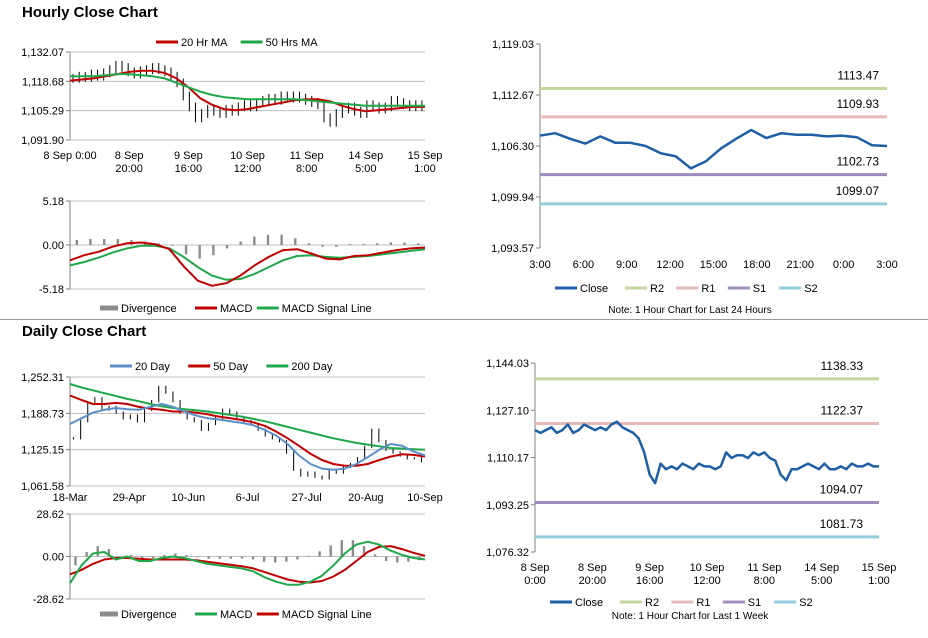 The image size is (928, 638). I want to click on hourly-macd-y-tick-label: 5.18, so click(53, 202).